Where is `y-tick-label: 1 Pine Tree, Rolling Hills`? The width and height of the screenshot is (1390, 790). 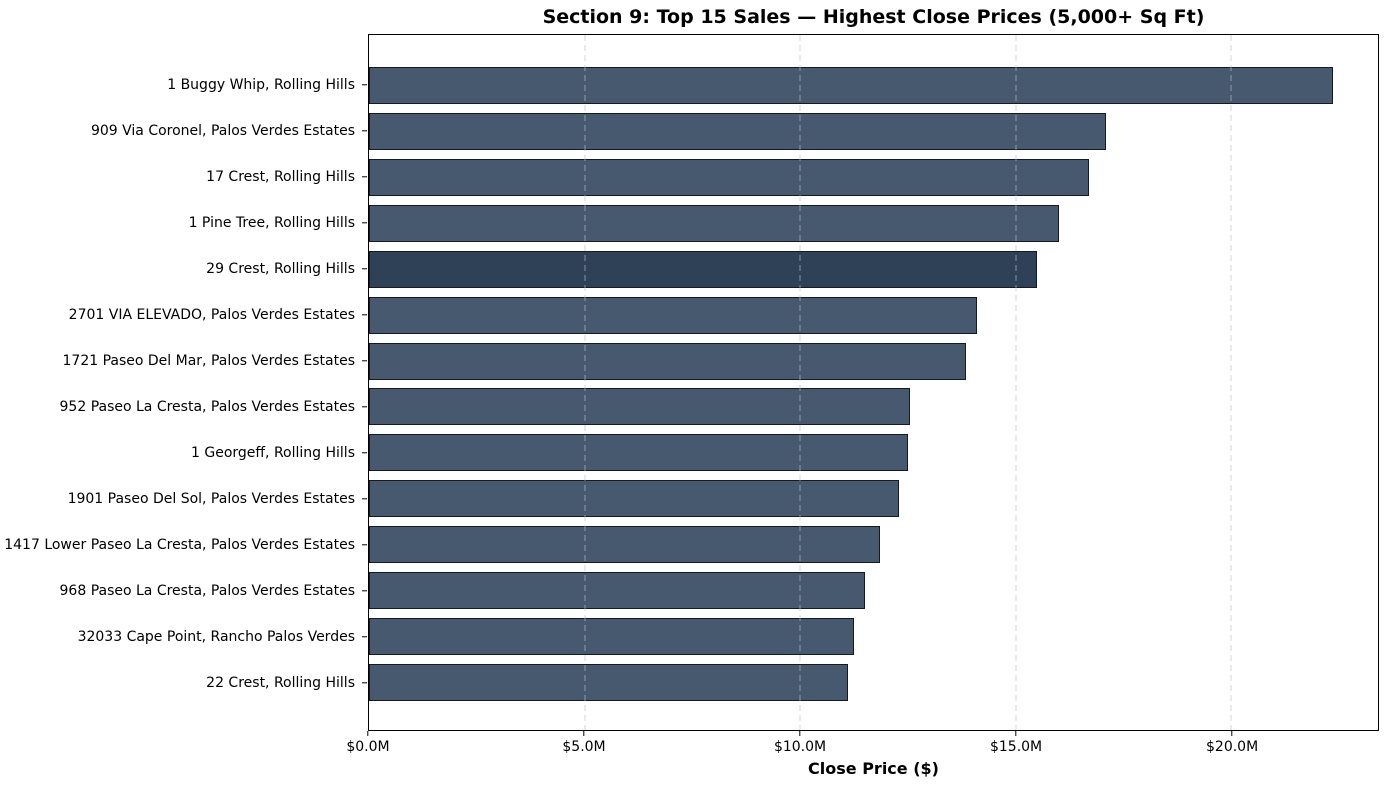 y-tick-label: 1 Pine Tree, Rolling Hills is located at coordinates (271, 223).